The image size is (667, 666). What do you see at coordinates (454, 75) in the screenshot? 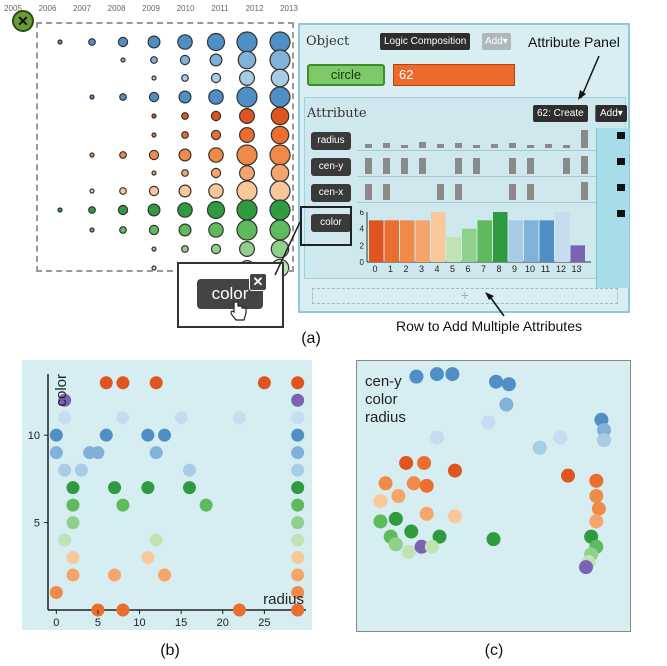
I see `object-value-field: 62` at bounding box center [454, 75].